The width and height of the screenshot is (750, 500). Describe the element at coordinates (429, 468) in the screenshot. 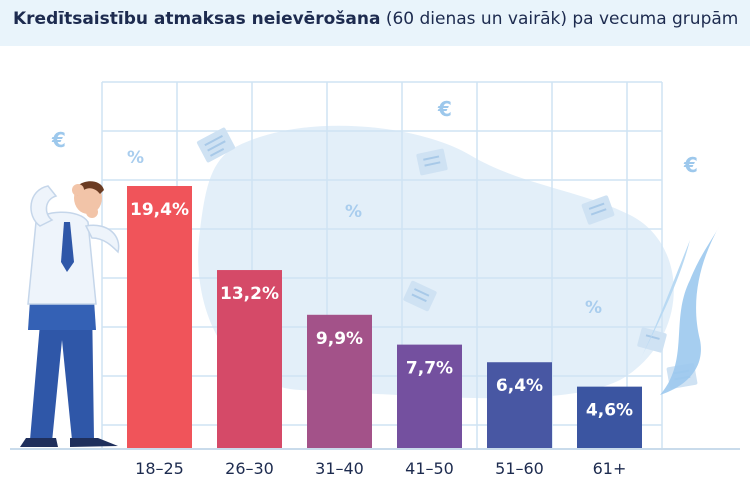

I see `category-label: 41–50` at that location.